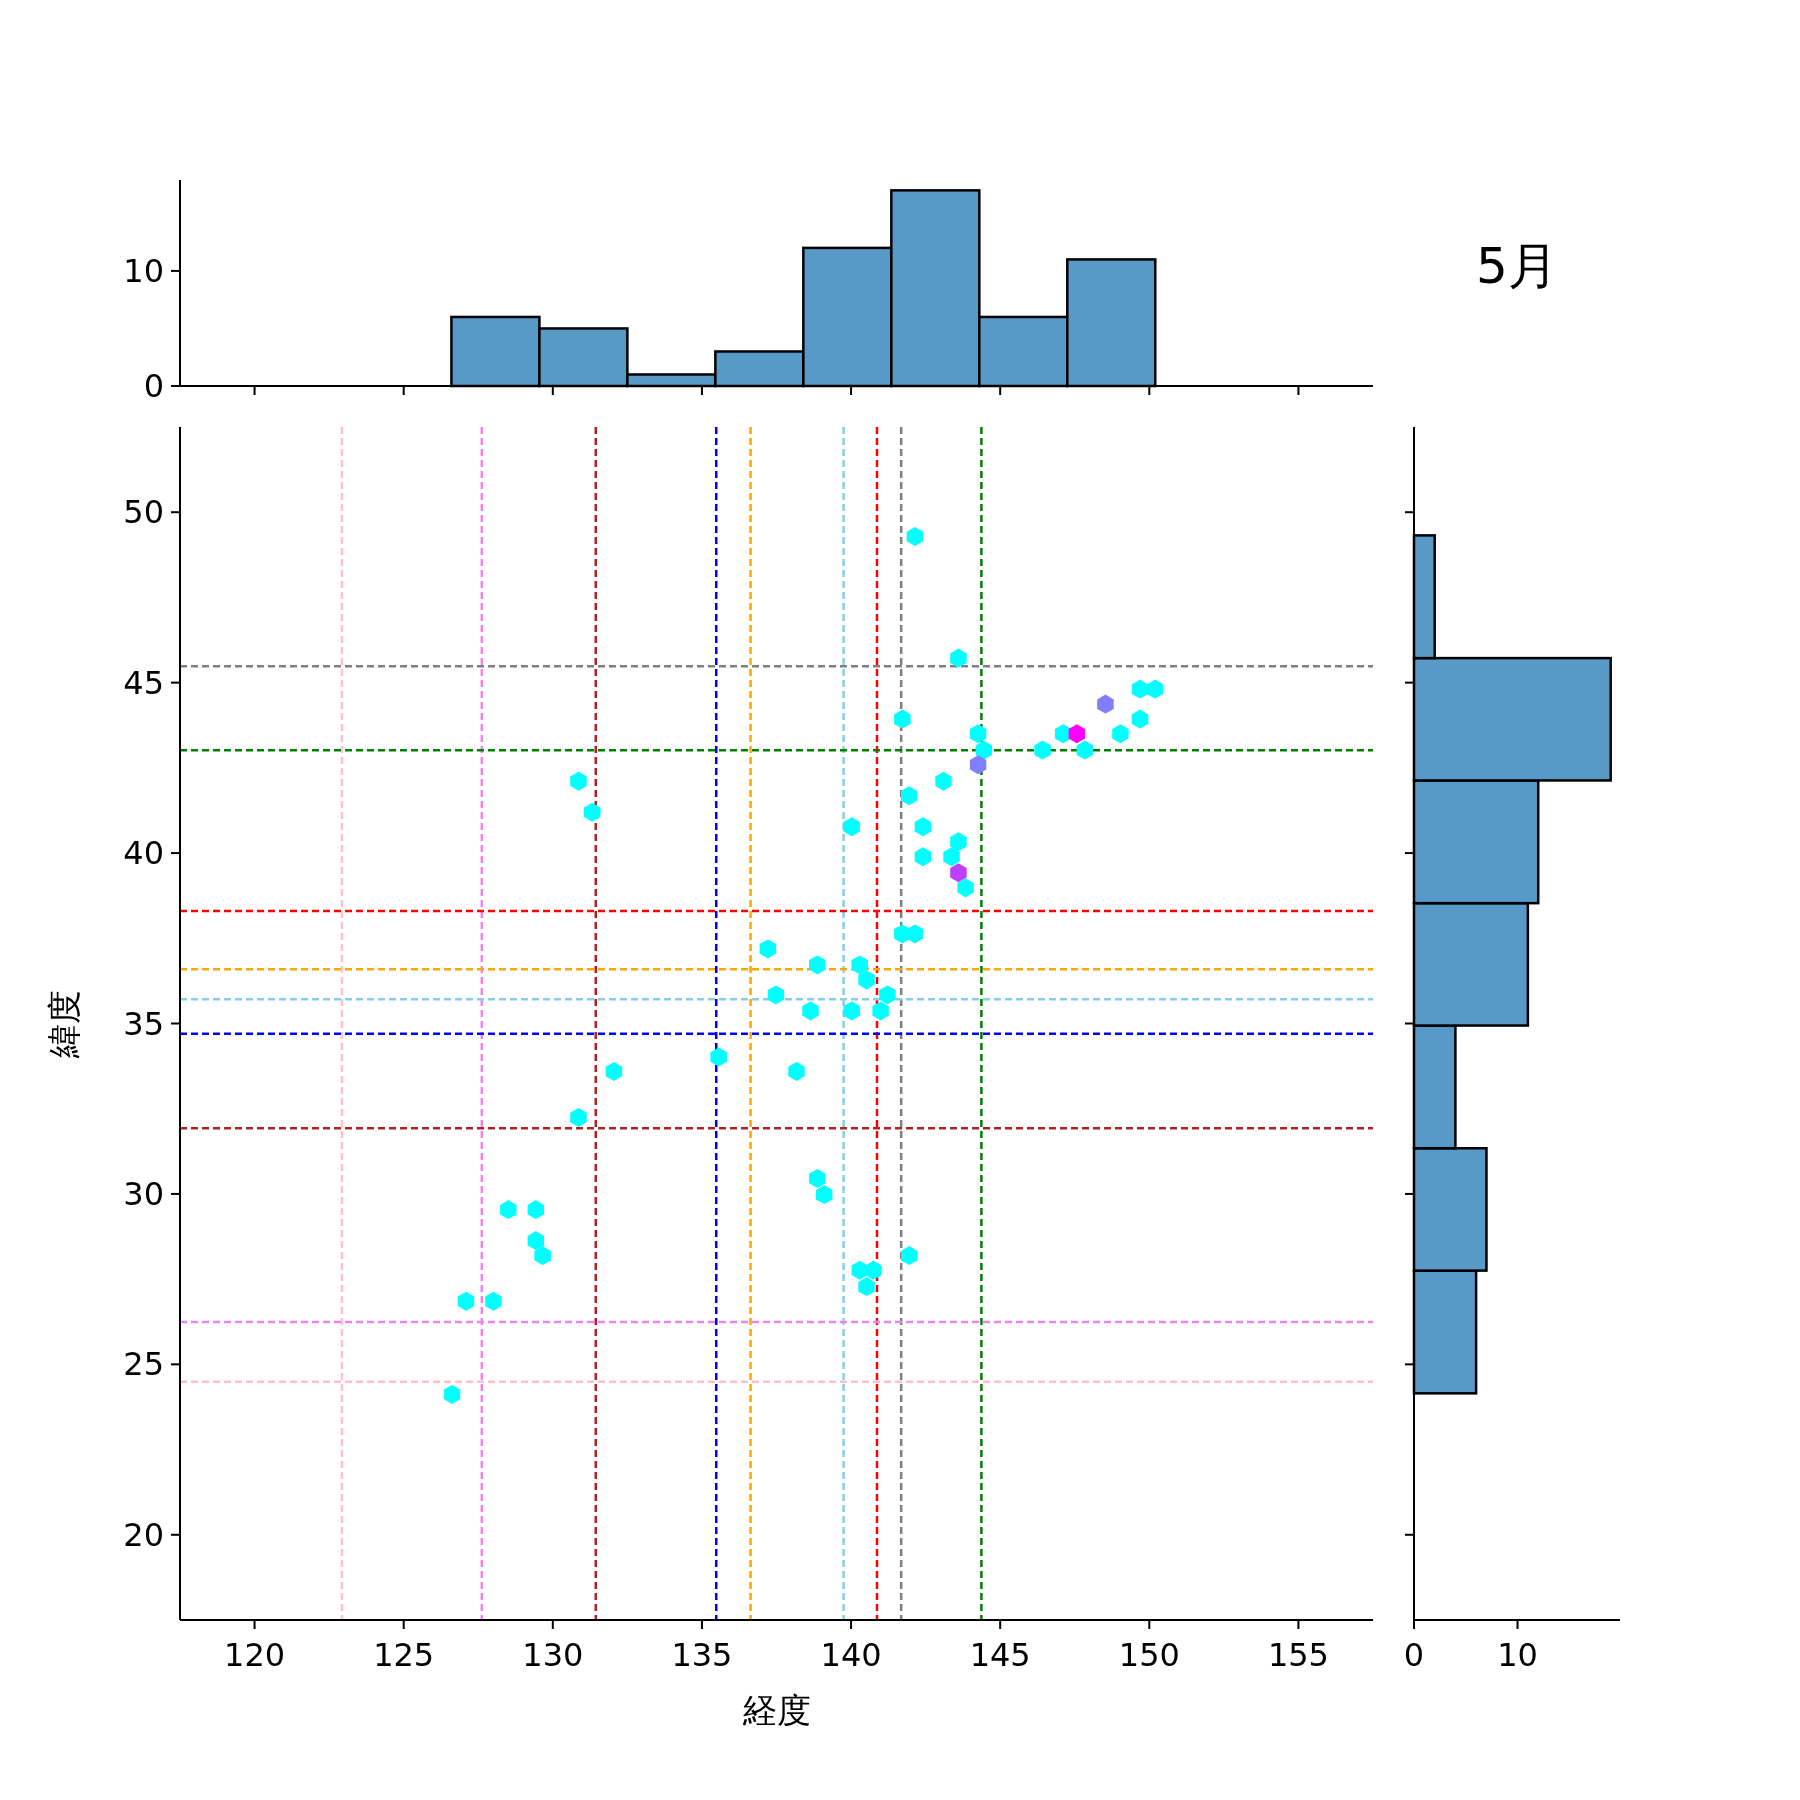 This screenshot has width=1800, height=1800. Describe the element at coordinates (143, 270) in the screenshot. I see `y-tick-label: 10` at that location.